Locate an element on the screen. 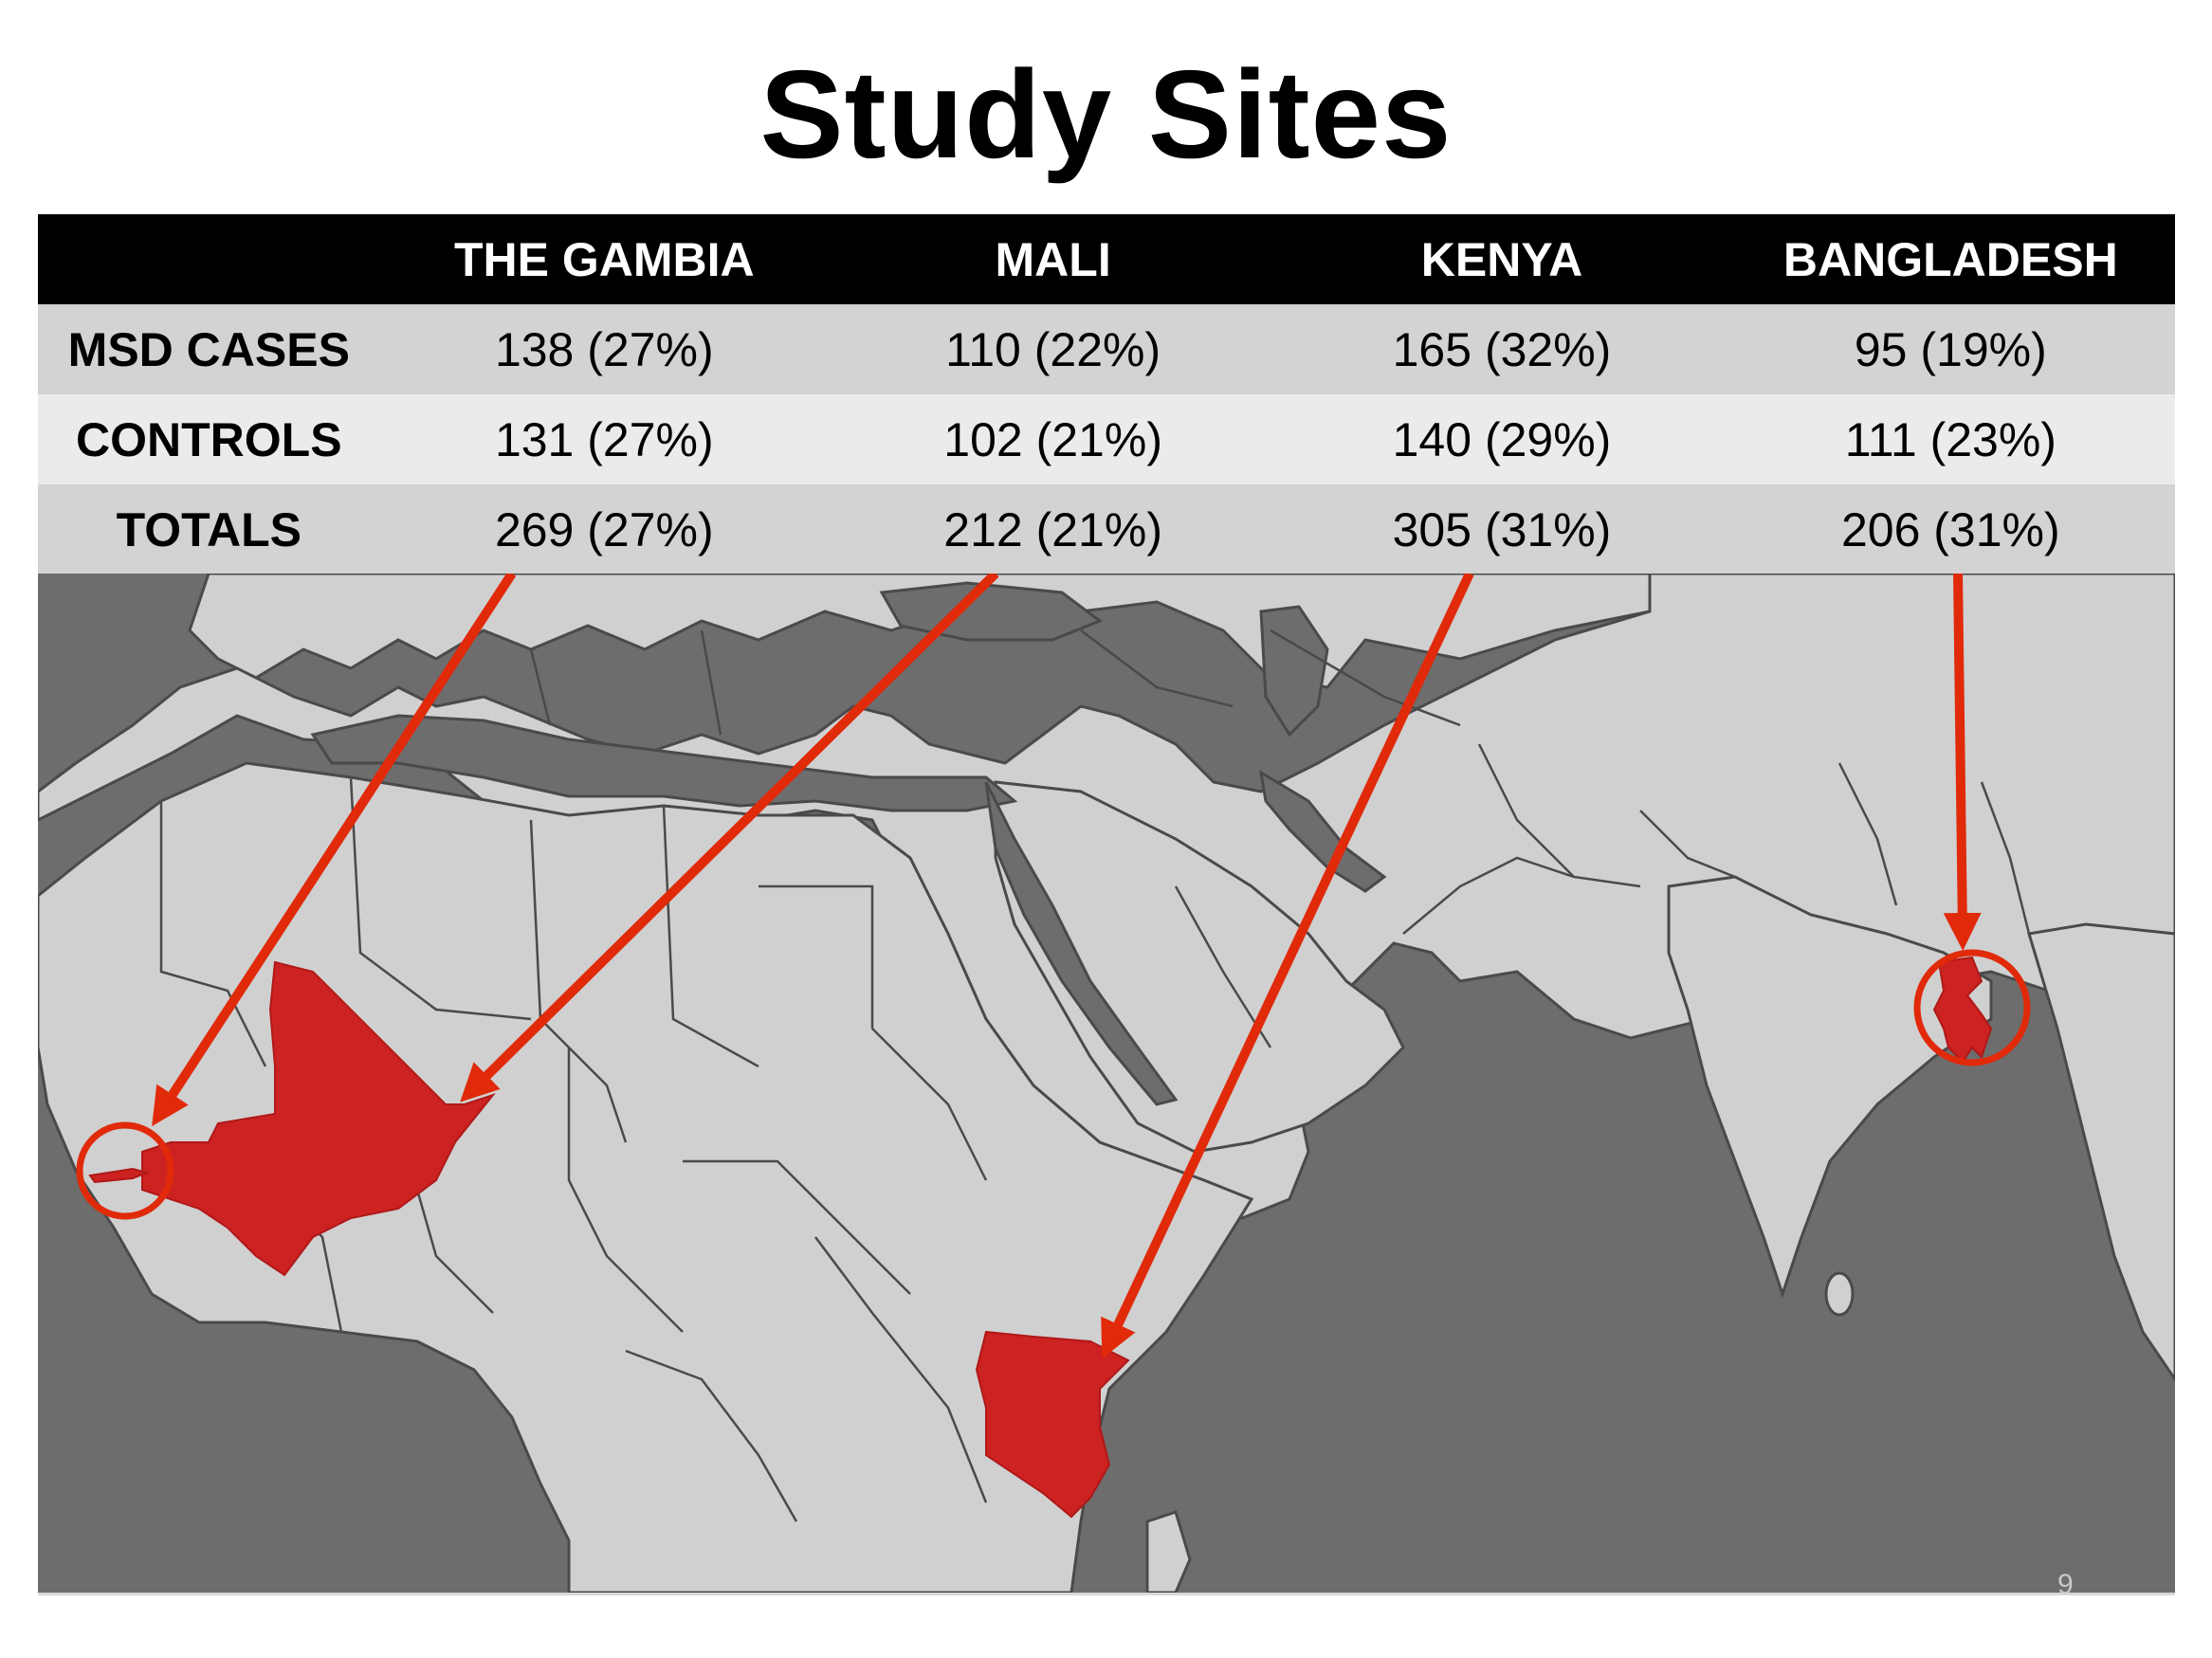 The height and width of the screenshot is (1658, 2212). red-sea is located at coordinates (1081, 943).